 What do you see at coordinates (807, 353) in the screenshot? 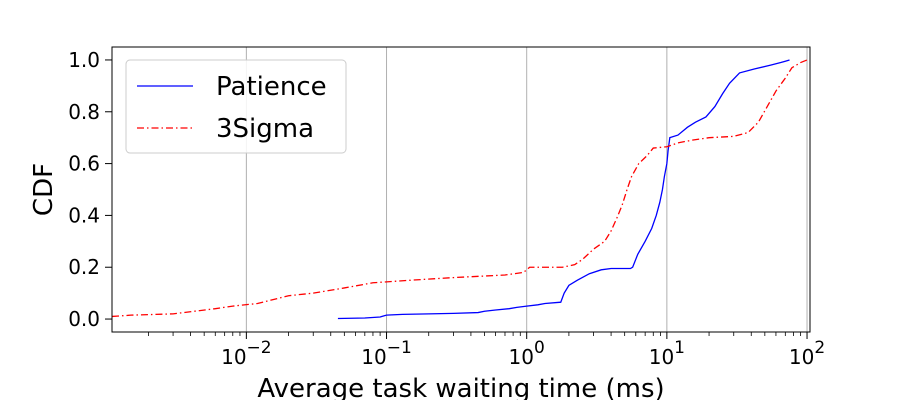
I see `x-tick-label: 10²` at bounding box center [807, 353].